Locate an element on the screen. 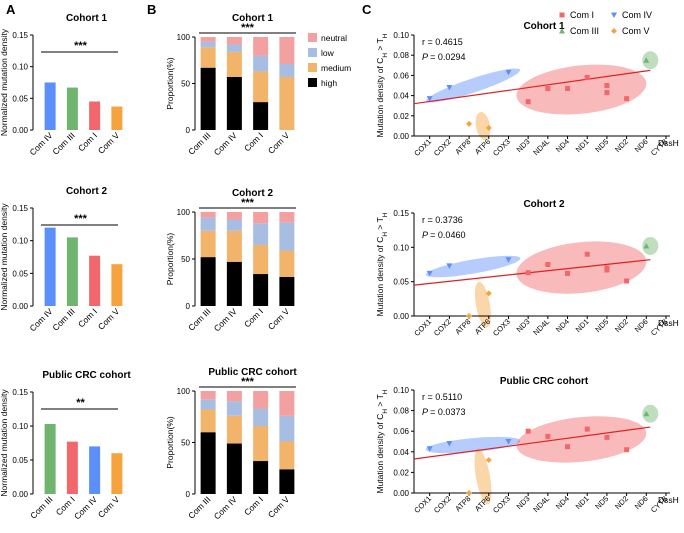 The image size is (684, 533). x-tick-label: ND4L is located at coordinates (541, 327).